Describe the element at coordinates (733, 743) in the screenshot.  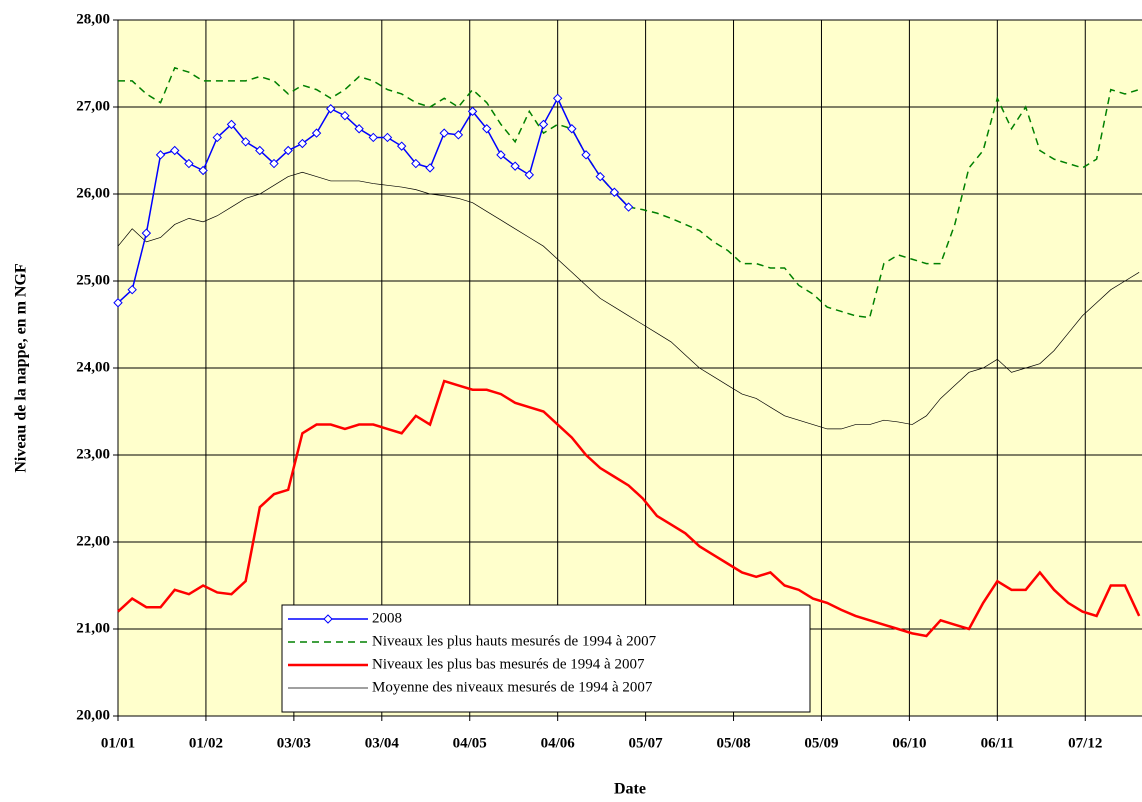
I see `x-tick-label: 05/08` at that location.